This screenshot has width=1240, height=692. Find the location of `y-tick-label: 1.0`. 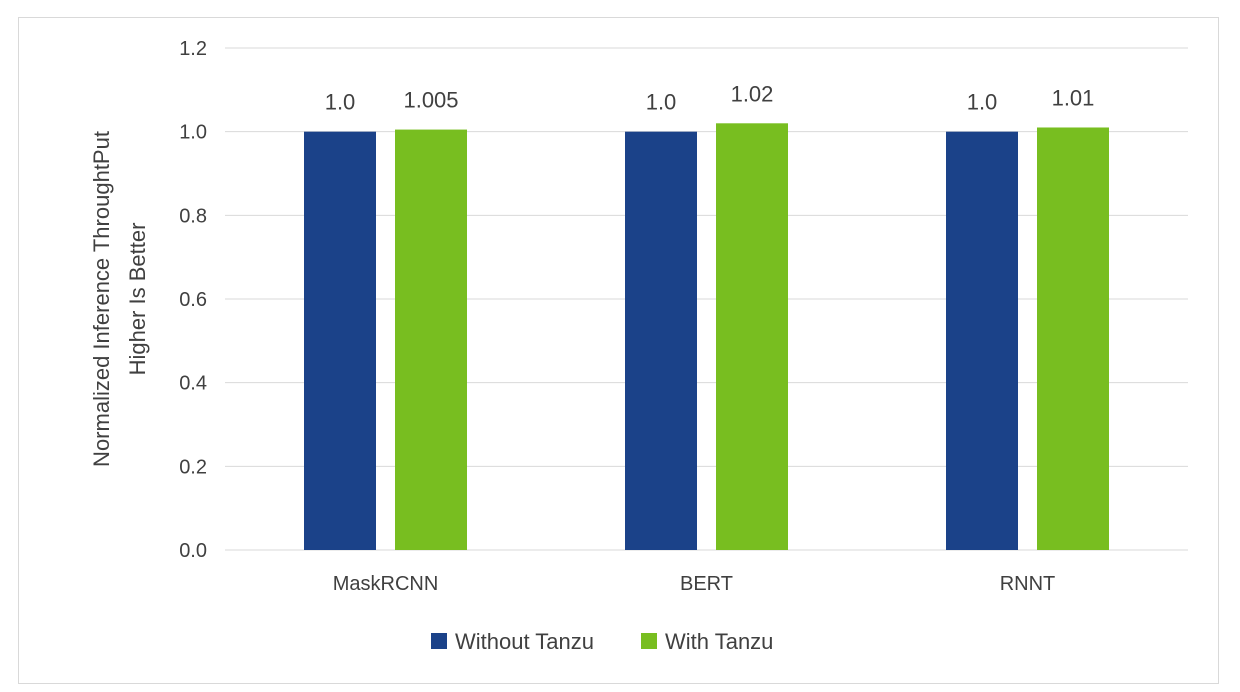

y-tick-label: 1.0 is located at coordinates (193, 133).